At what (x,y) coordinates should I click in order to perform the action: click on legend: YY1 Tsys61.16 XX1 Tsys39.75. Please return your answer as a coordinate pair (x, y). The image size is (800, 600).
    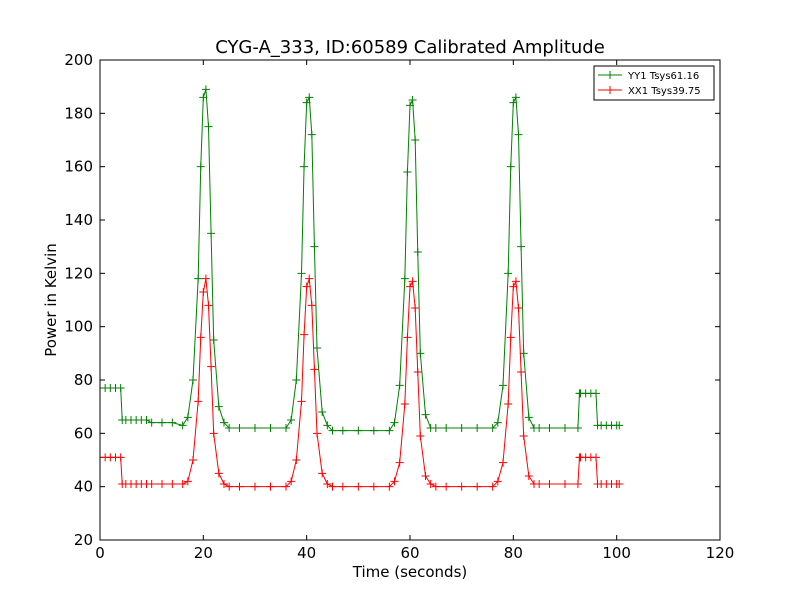
    Looking at the image, I should click on (654, 83).